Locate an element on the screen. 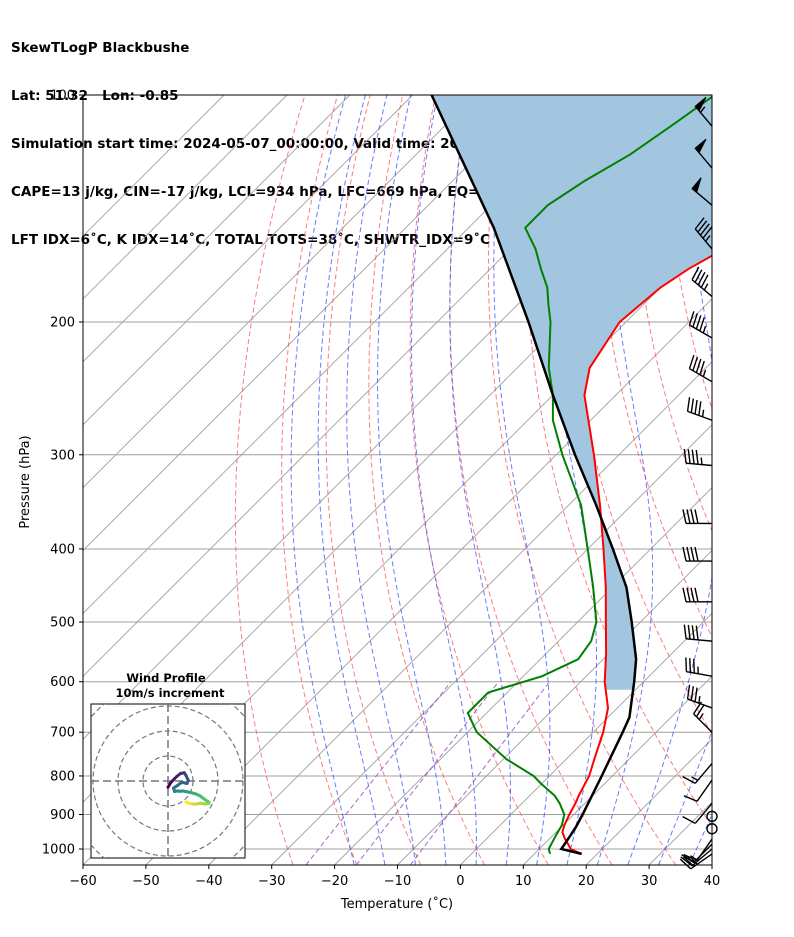 The height and width of the screenshot is (937, 794). x-tick-label: 0 is located at coordinates (460, 881).